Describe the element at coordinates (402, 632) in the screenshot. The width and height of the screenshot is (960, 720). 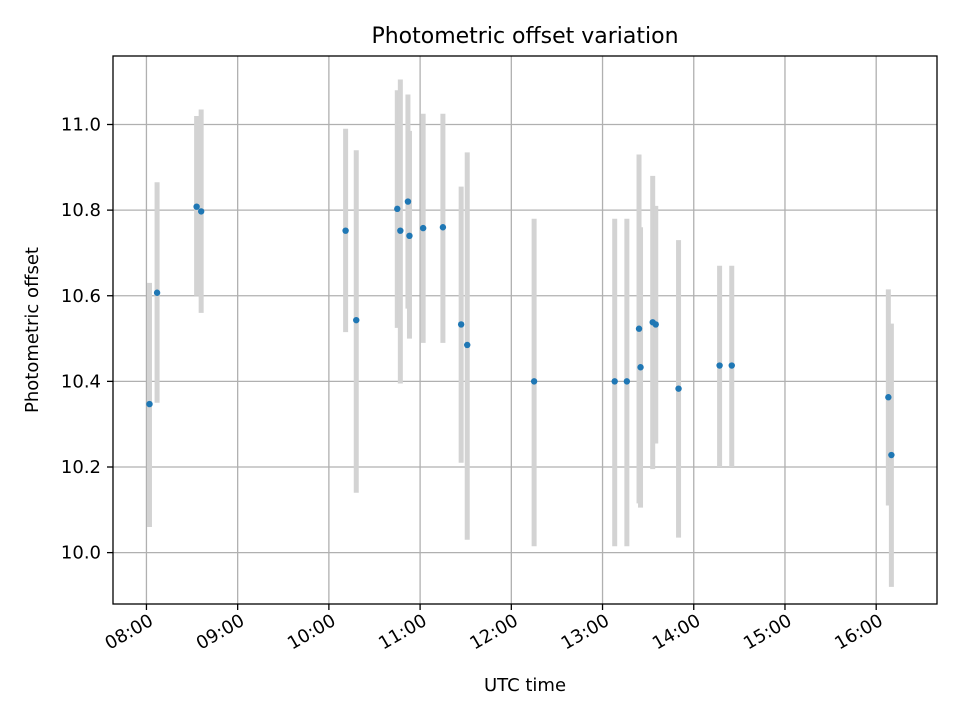
I see `x-tick-label: 11:00` at that location.